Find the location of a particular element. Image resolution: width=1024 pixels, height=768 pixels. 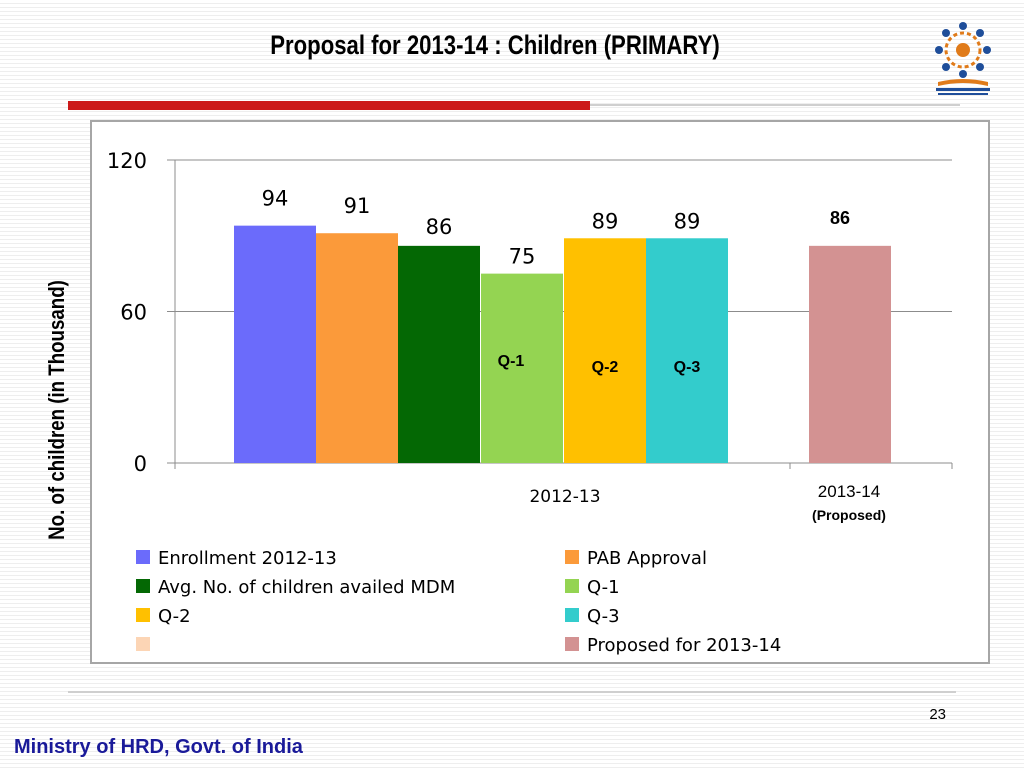

data-label: 91 is located at coordinates (357, 206).